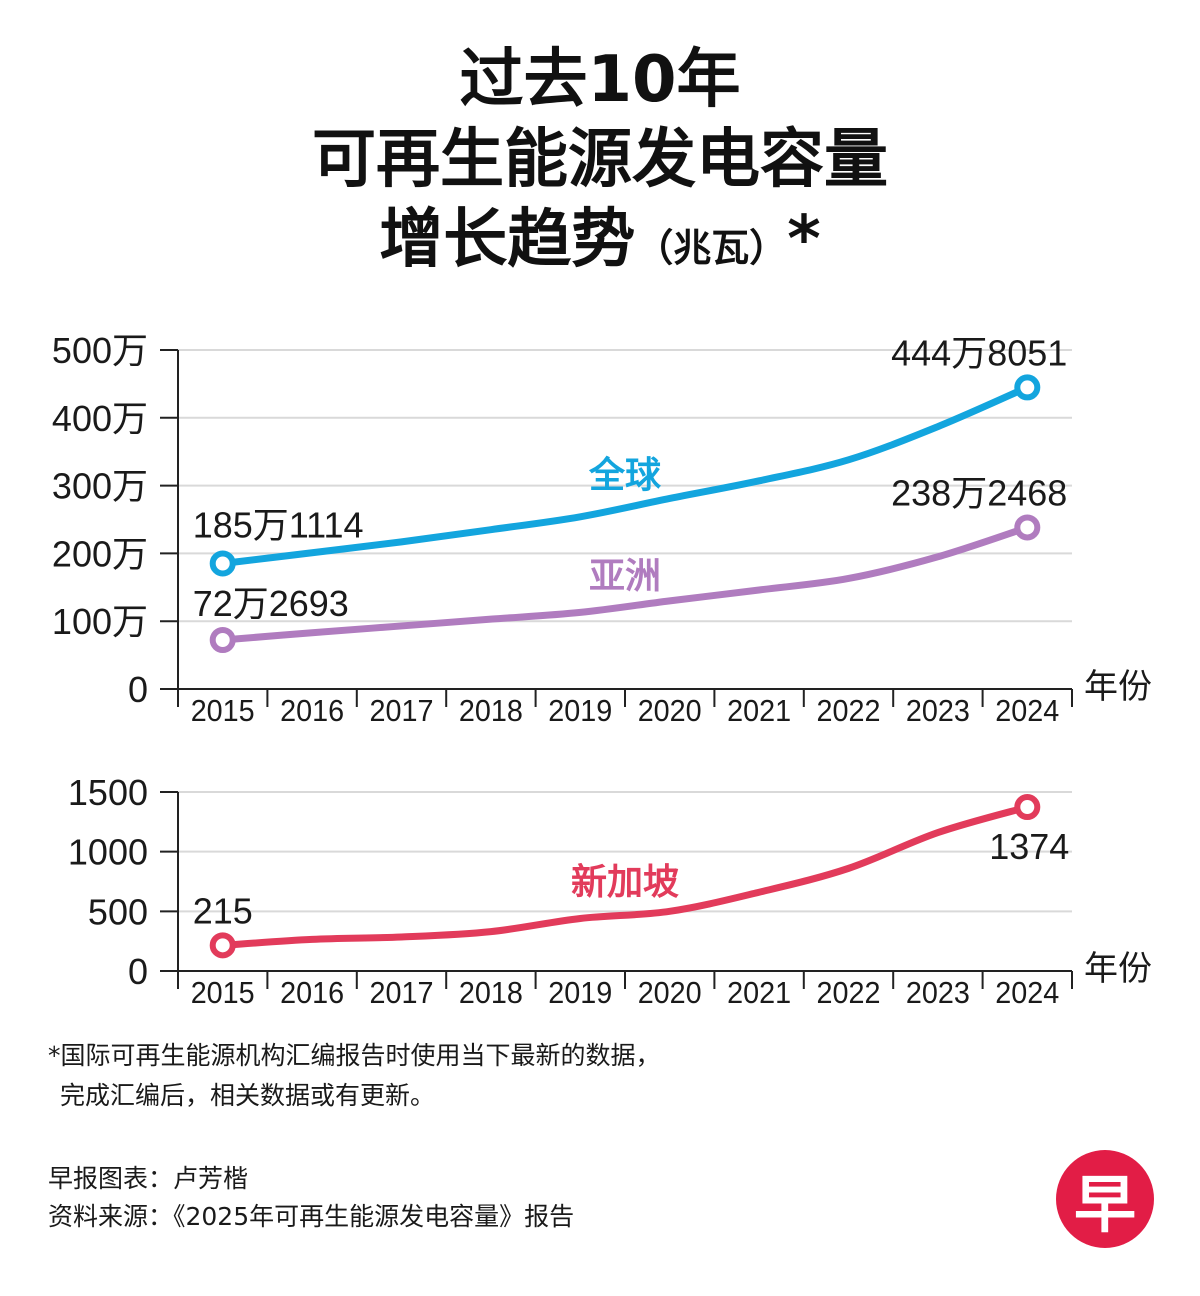 The image size is (1200, 1296). Describe the element at coordinates (100, 621) in the screenshot. I see `y-tick-label: 100万` at that location.